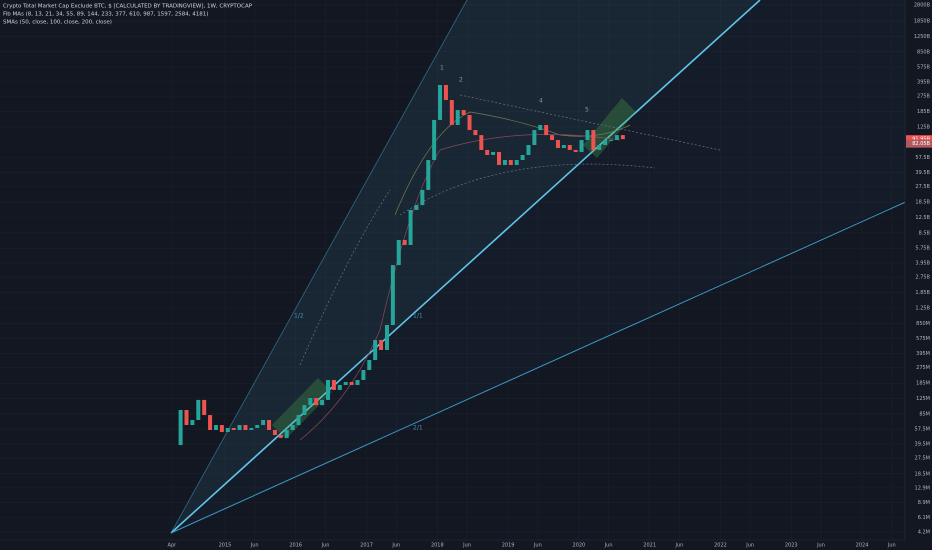 The height and width of the screenshot is (550, 932). Describe the element at coordinates (922, 430) in the screenshot. I see `y-tick-label: 57.5M` at that location.